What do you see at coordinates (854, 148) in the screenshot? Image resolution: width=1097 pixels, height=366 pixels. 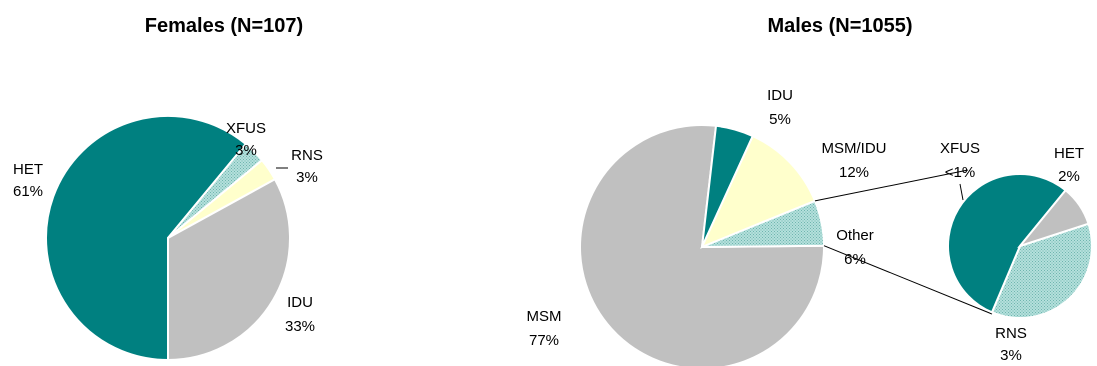 I see `slice-label-name: MSM/IDU` at bounding box center [854, 148].